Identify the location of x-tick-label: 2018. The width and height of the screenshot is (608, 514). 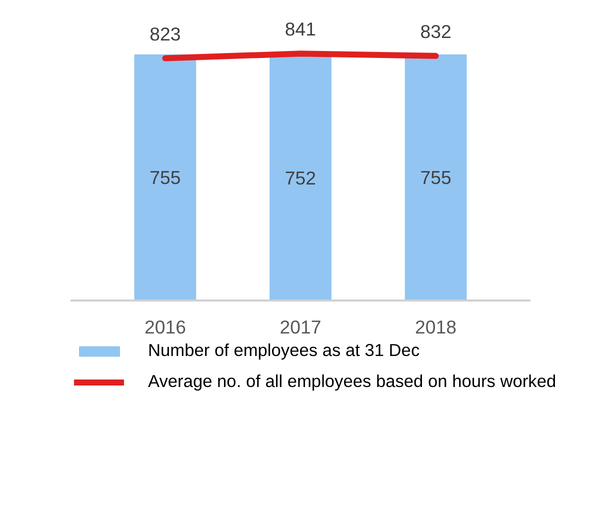
(436, 327).